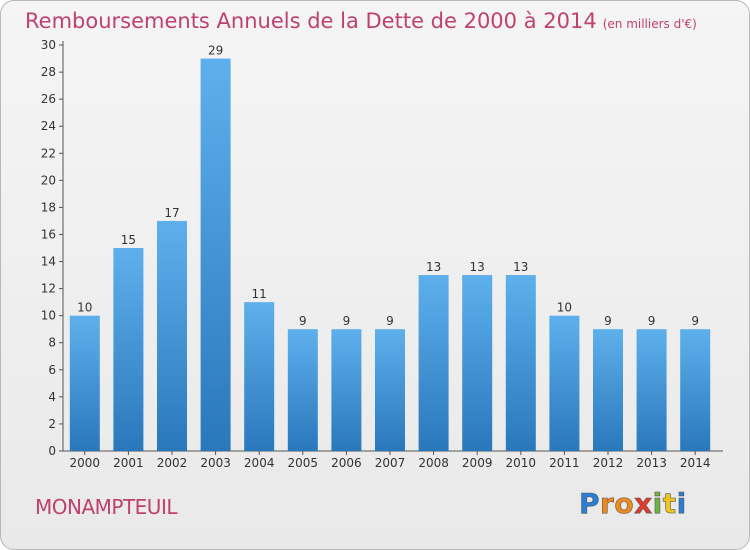 Image resolution: width=750 pixels, height=550 pixels. Describe the element at coordinates (48, 180) in the screenshot. I see `y-tick-label: 20` at that location.